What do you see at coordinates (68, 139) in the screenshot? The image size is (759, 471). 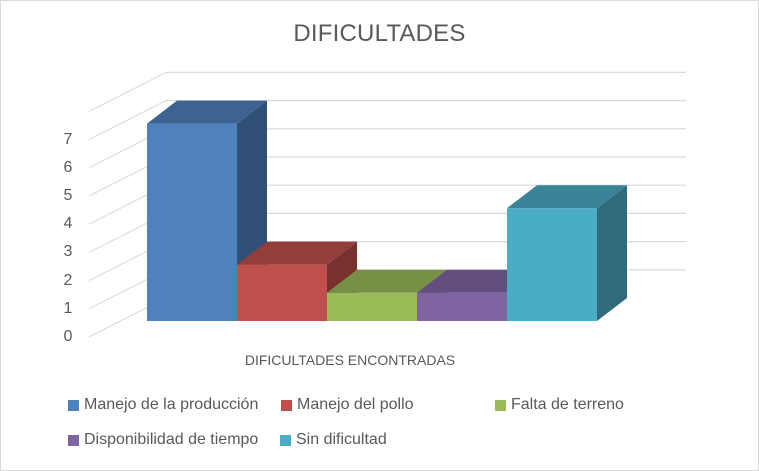 I see `y-tick-label: 7` at bounding box center [68, 139].